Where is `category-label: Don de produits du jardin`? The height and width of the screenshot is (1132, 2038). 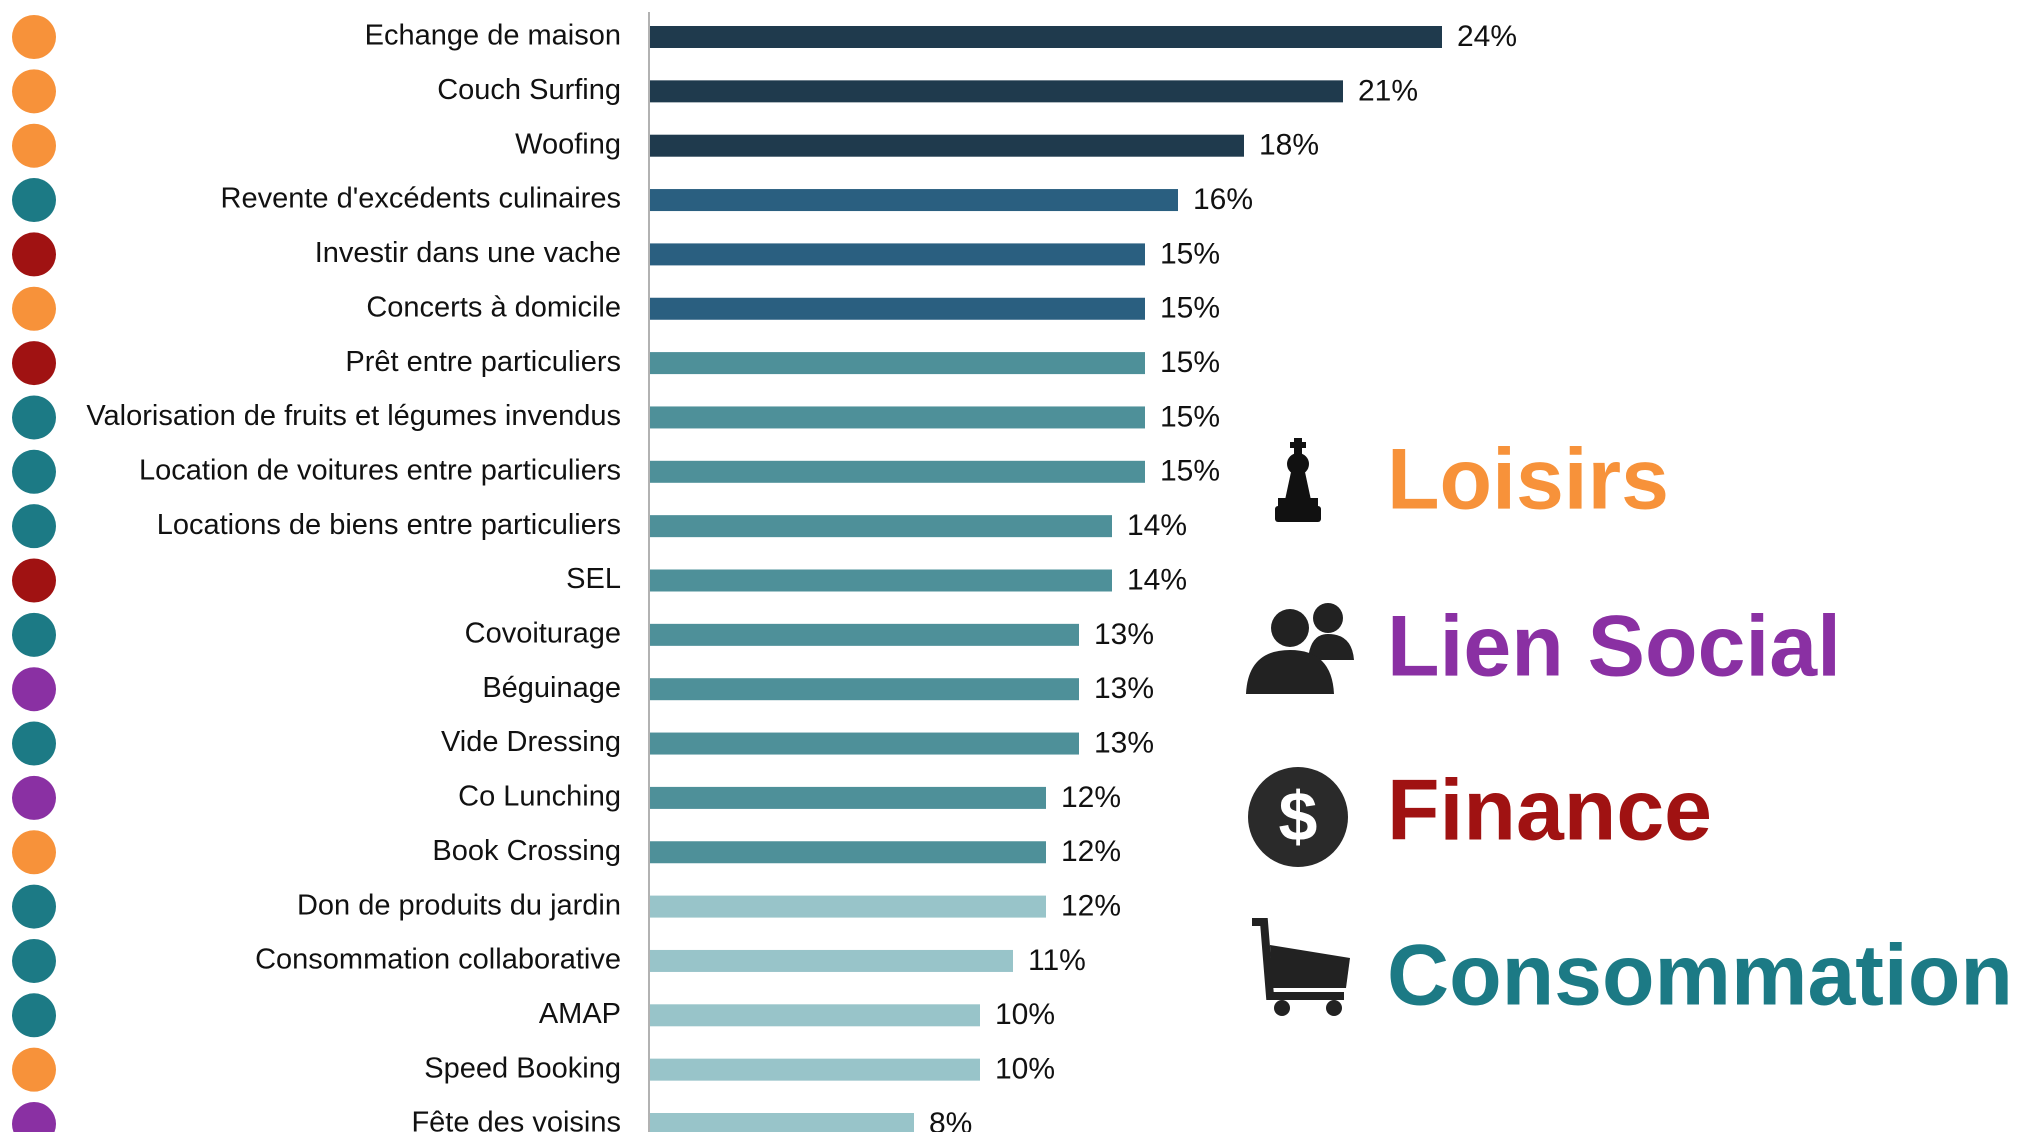 category-label: Don de produits du jardin is located at coordinates (459, 905).